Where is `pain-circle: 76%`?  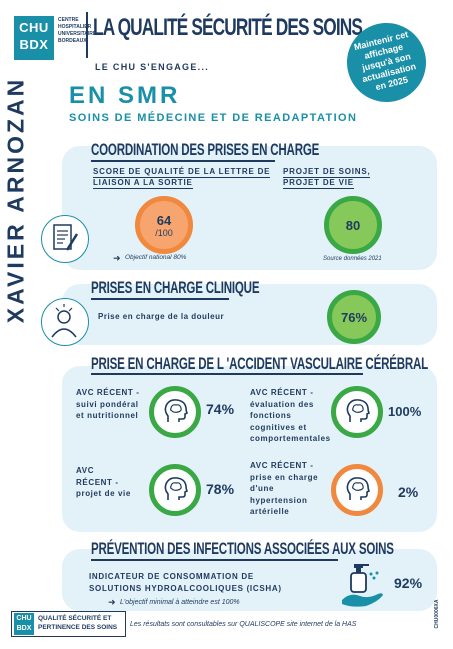 pain-circle: 76% is located at coordinates (354, 317).